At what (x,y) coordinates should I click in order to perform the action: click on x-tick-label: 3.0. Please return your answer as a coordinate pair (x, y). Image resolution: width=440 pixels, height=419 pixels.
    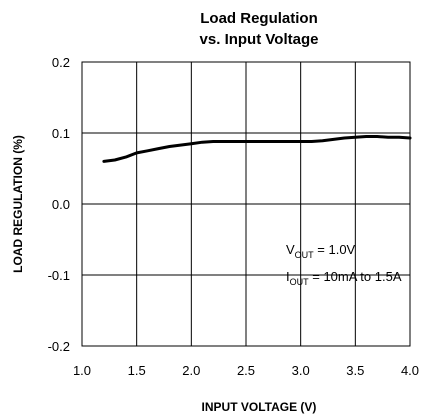
    Looking at the image, I should click on (301, 370).